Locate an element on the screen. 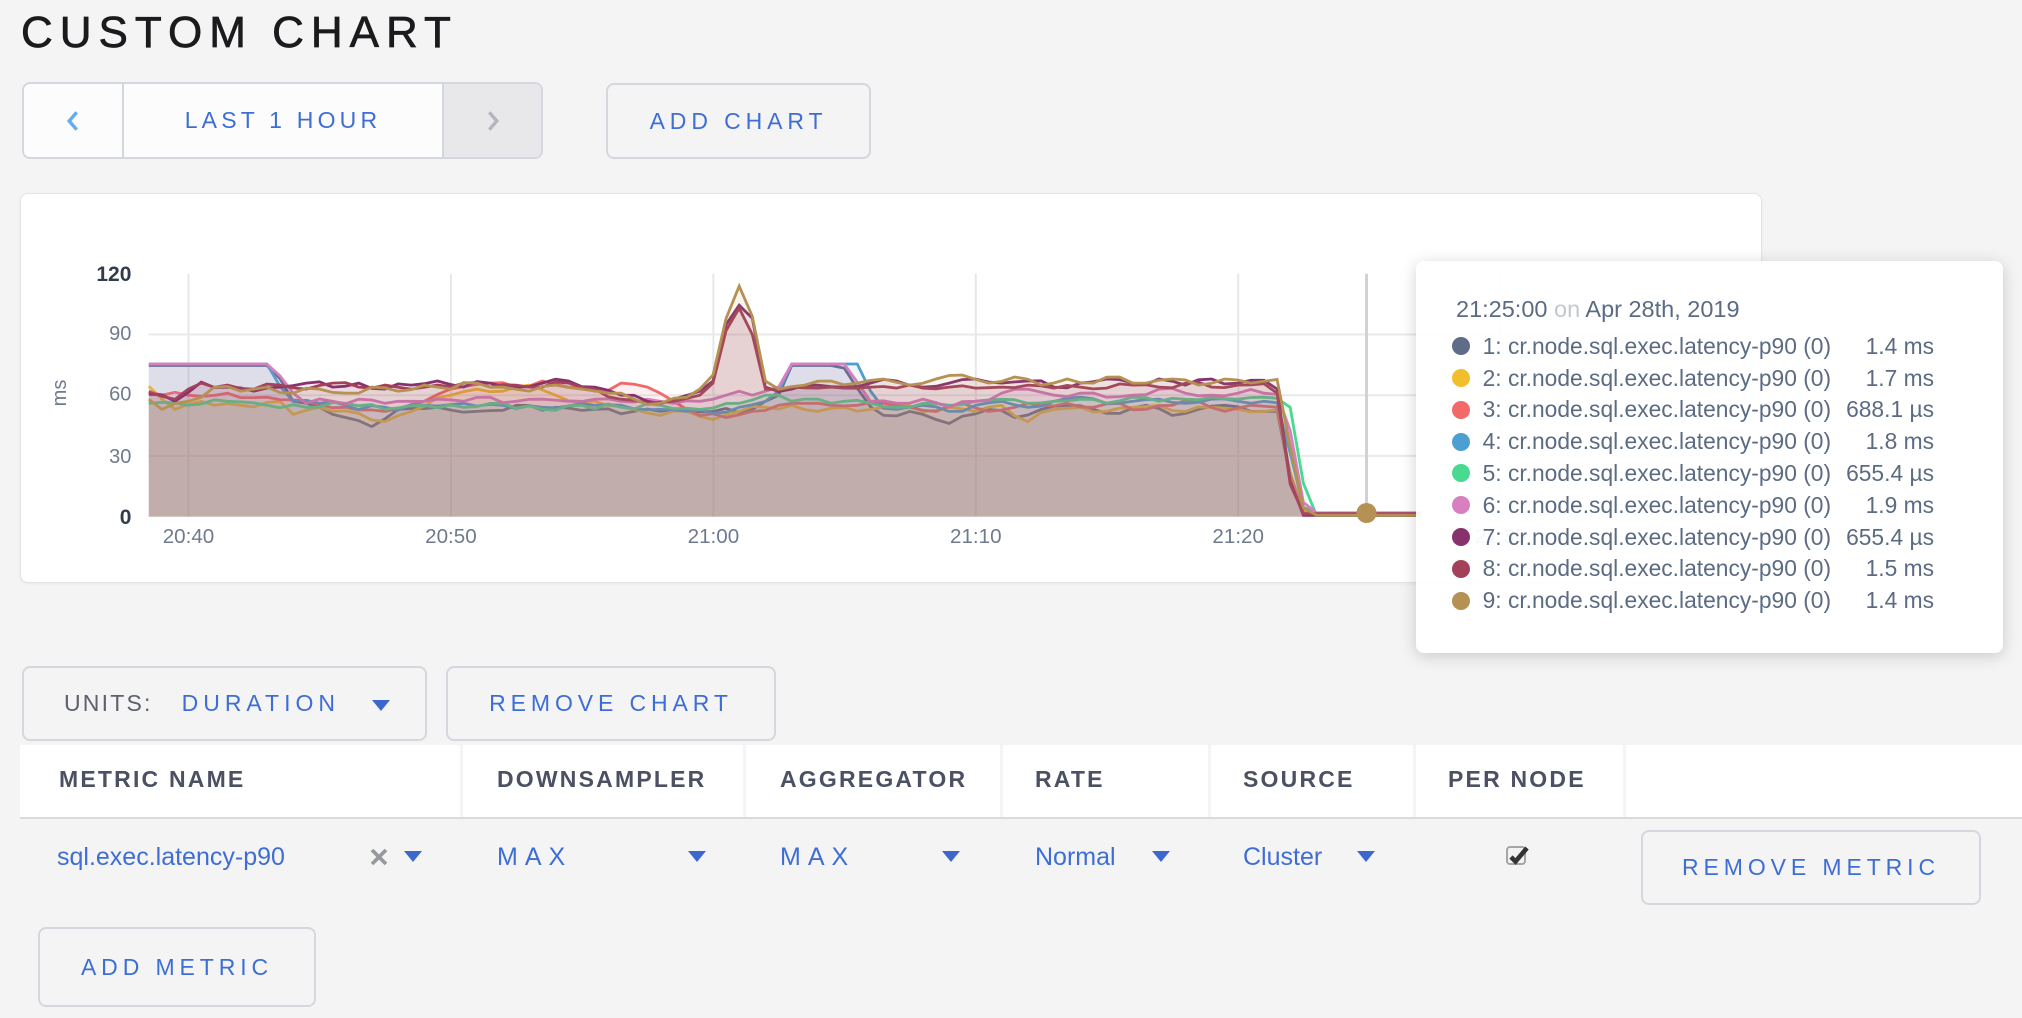  svg-text: 90 is located at coordinates (120, 334).